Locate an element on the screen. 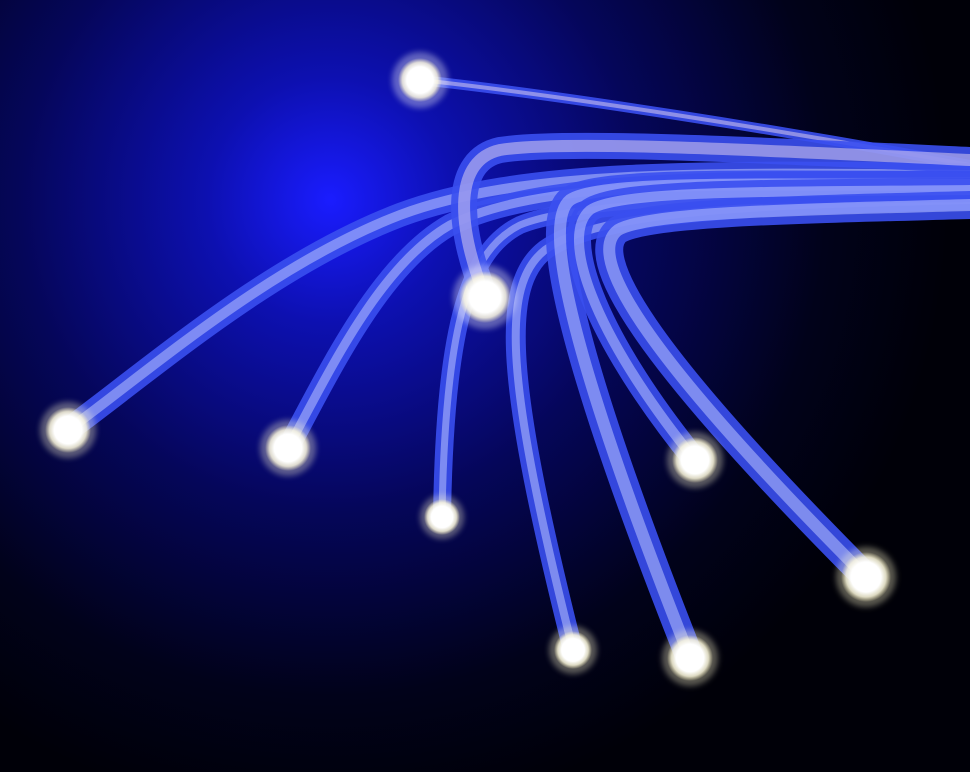 Image resolution: width=970 pixels, height=772 pixels. fiber is located at coordinates (710, 221).